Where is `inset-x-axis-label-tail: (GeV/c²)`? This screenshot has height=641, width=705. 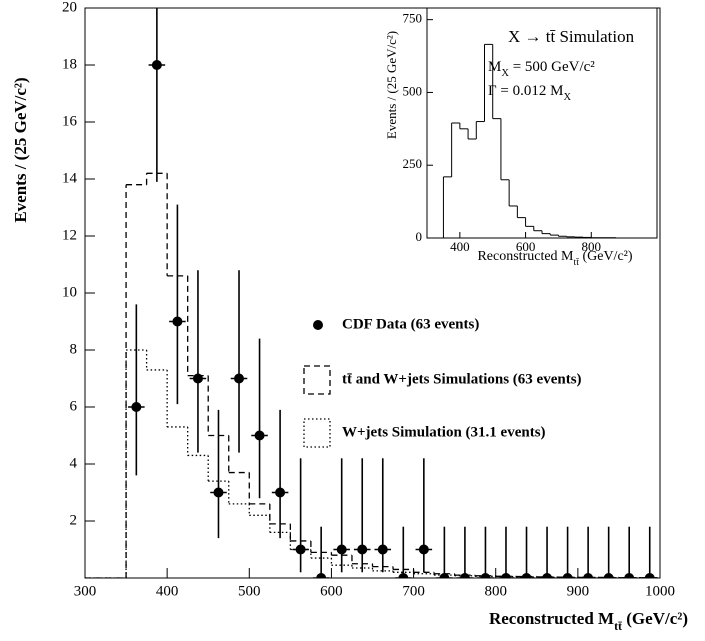
inset-x-axis-label-tail: (GeV/c²) is located at coordinates (606, 256).